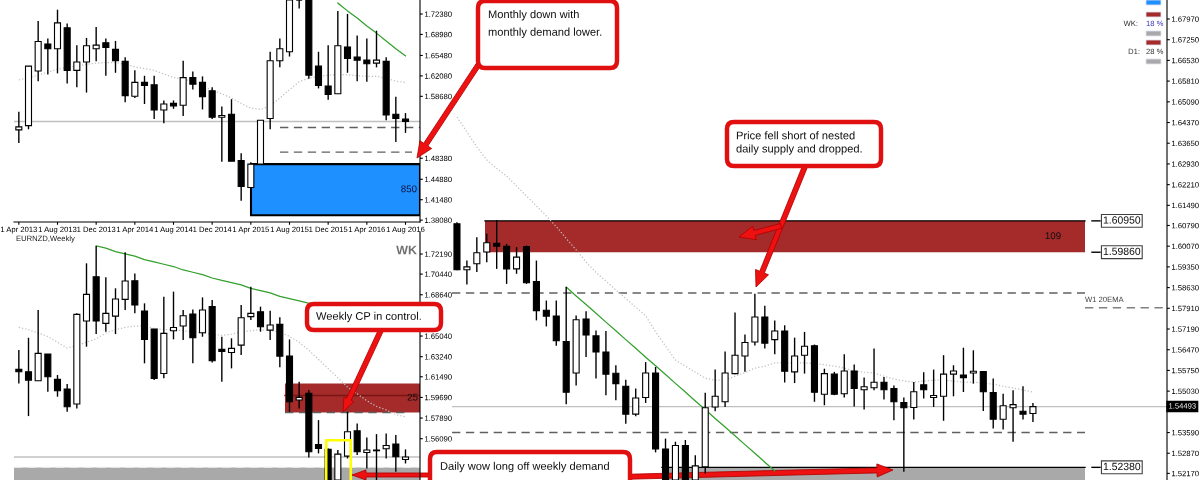 The image size is (1200, 480). What do you see at coordinates (1053, 236) in the screenshot?
I see `band-label: 109` at bounding box center [1053, 236].